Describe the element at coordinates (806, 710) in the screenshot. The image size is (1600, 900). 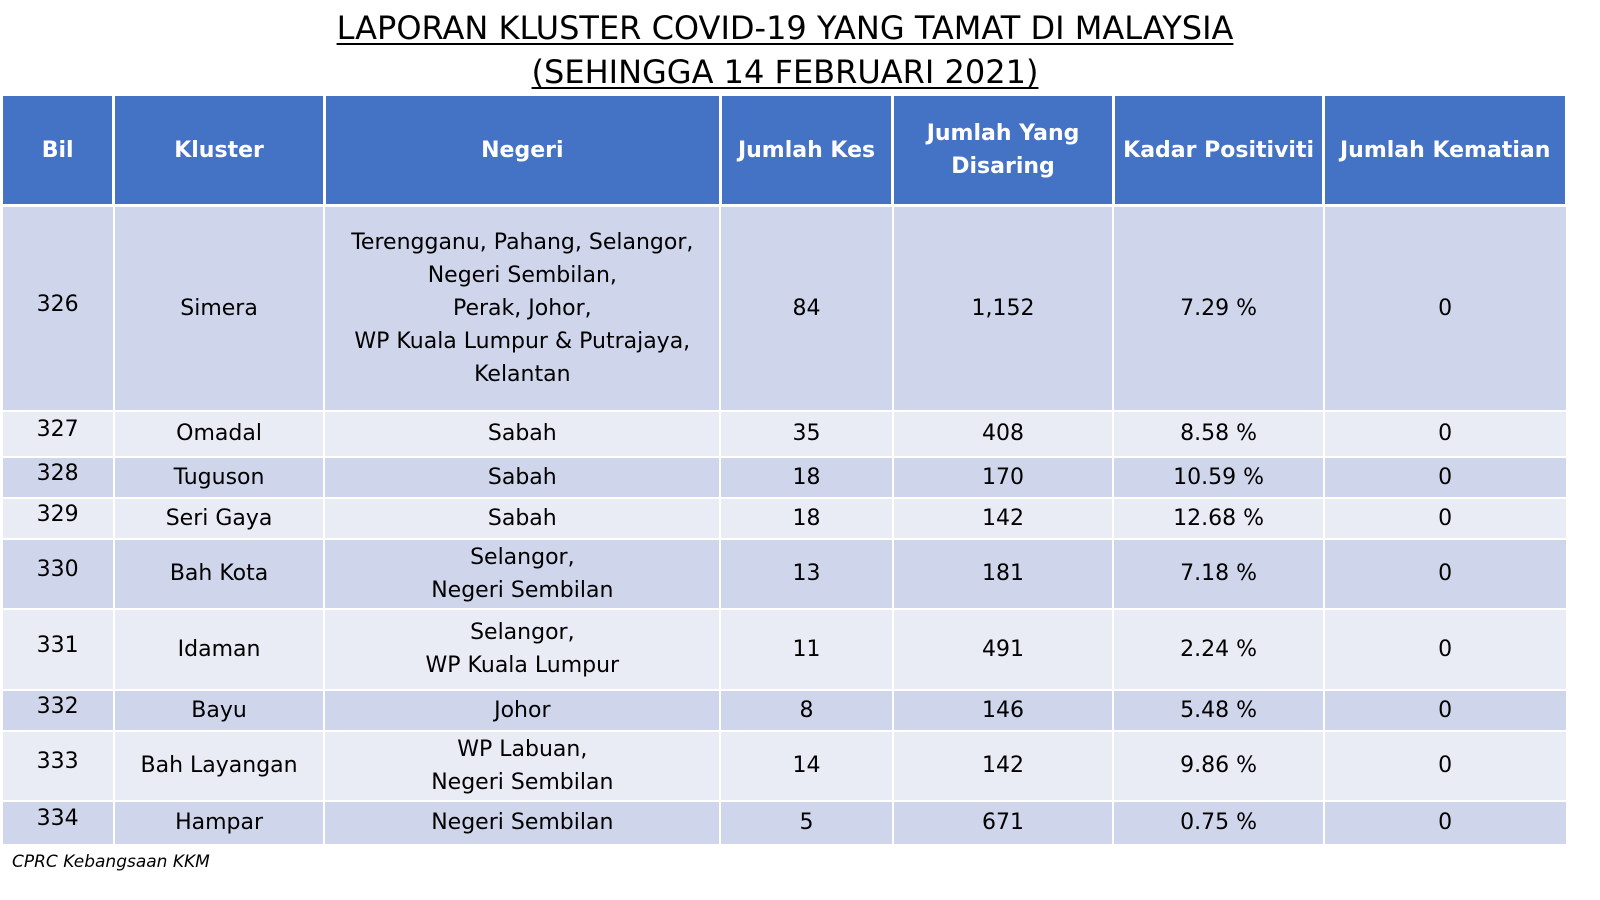
I see `cell-jumlah-kes: 8` at that location.